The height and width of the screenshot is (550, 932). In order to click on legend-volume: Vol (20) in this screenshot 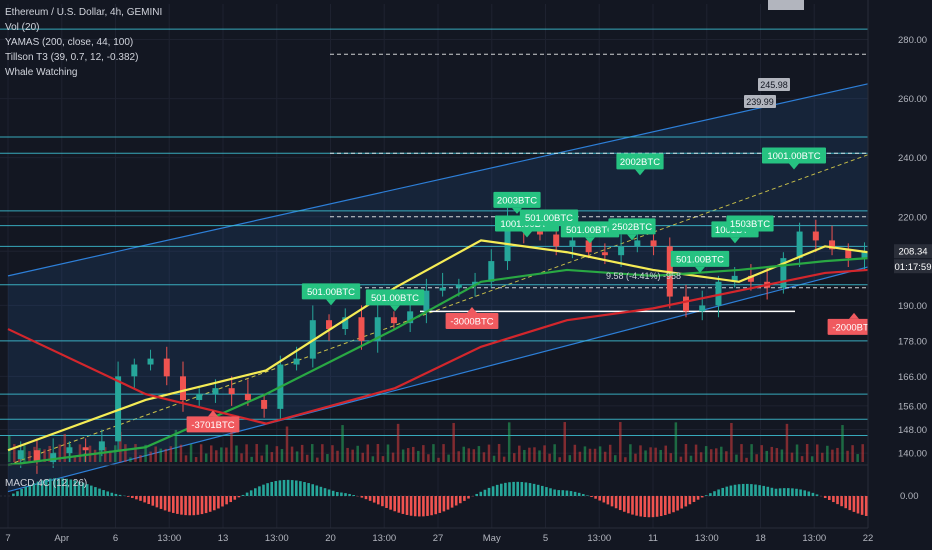, I will do `click(22, 27)`.